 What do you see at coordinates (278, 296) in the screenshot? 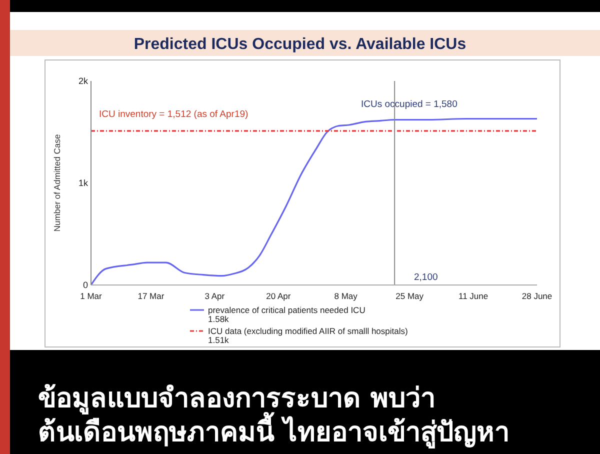
I see `x-tick-label: 20 Apr` at bounding box center [278, 296].